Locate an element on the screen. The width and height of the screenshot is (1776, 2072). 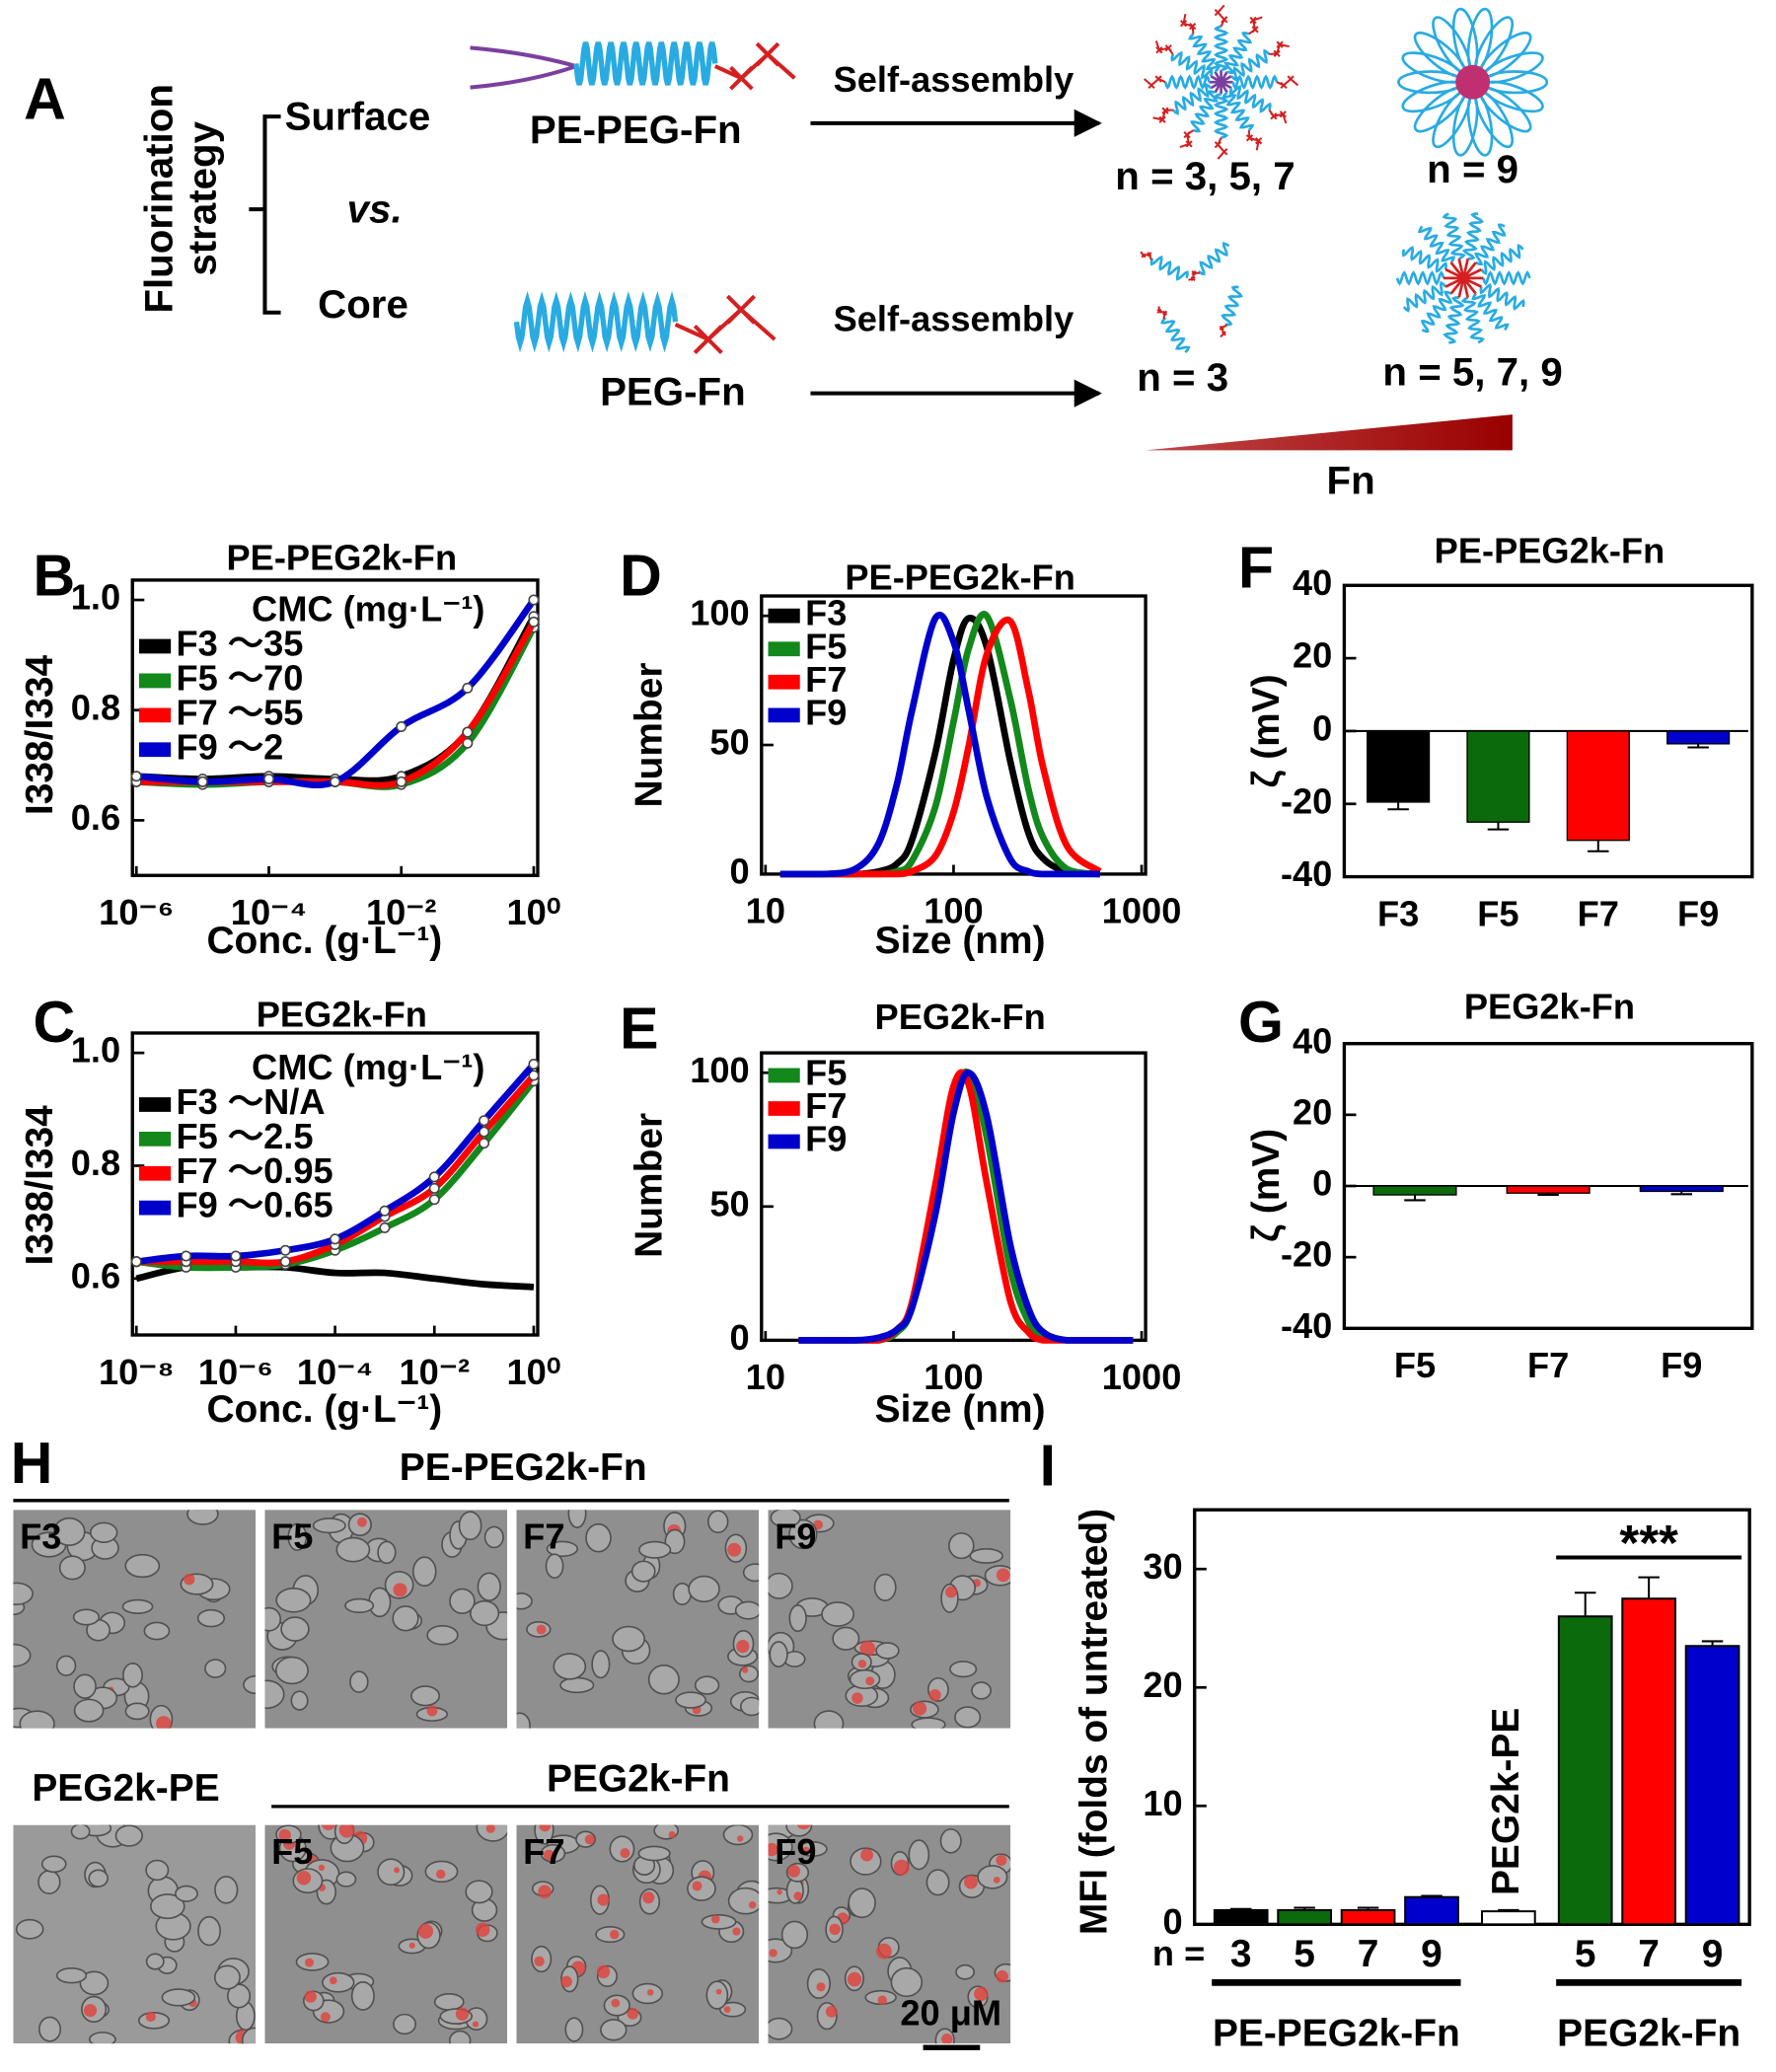
y-tick-label: -20 is located at coordinates (1306, 1254).